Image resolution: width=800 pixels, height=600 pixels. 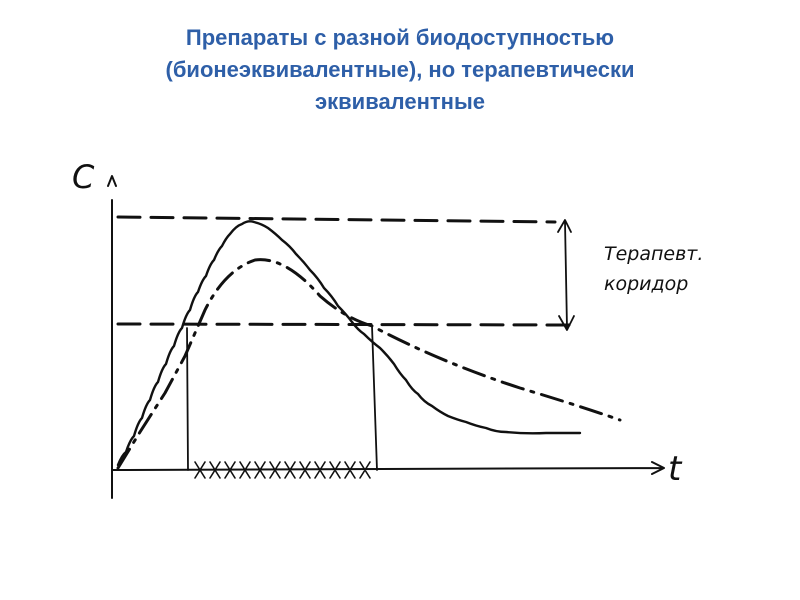 I want to click on y-axis-label: C, so click(x=83, y=177).